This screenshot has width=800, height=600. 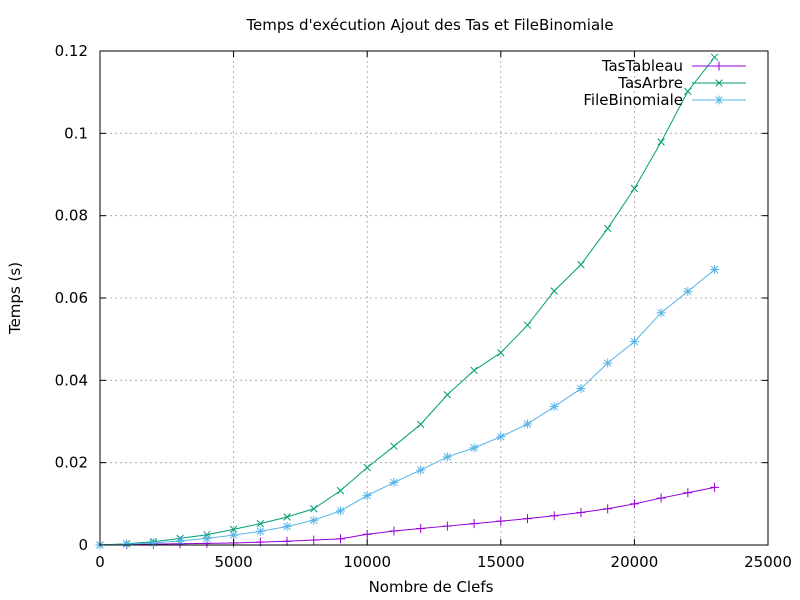 What do you see at coordinates (367, 562) in the screenshot?
I see `x-tick-label: 10000` at bounding box center [367, 562].